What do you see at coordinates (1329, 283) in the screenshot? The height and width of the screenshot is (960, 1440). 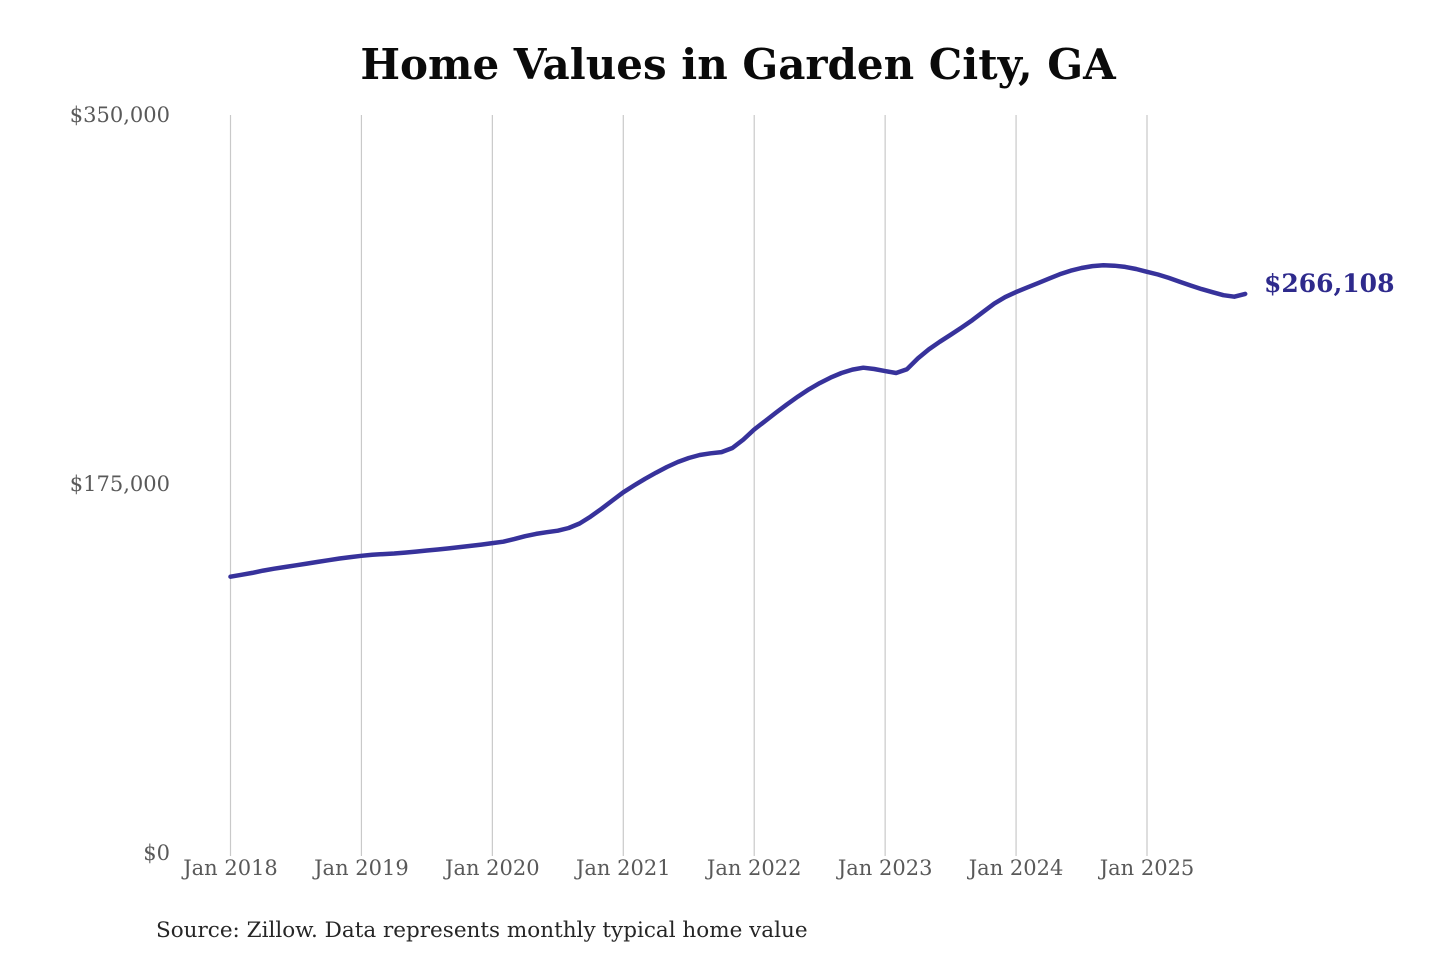 I see `latest-value-label: $266,108` at bounding box center [1329, 283].